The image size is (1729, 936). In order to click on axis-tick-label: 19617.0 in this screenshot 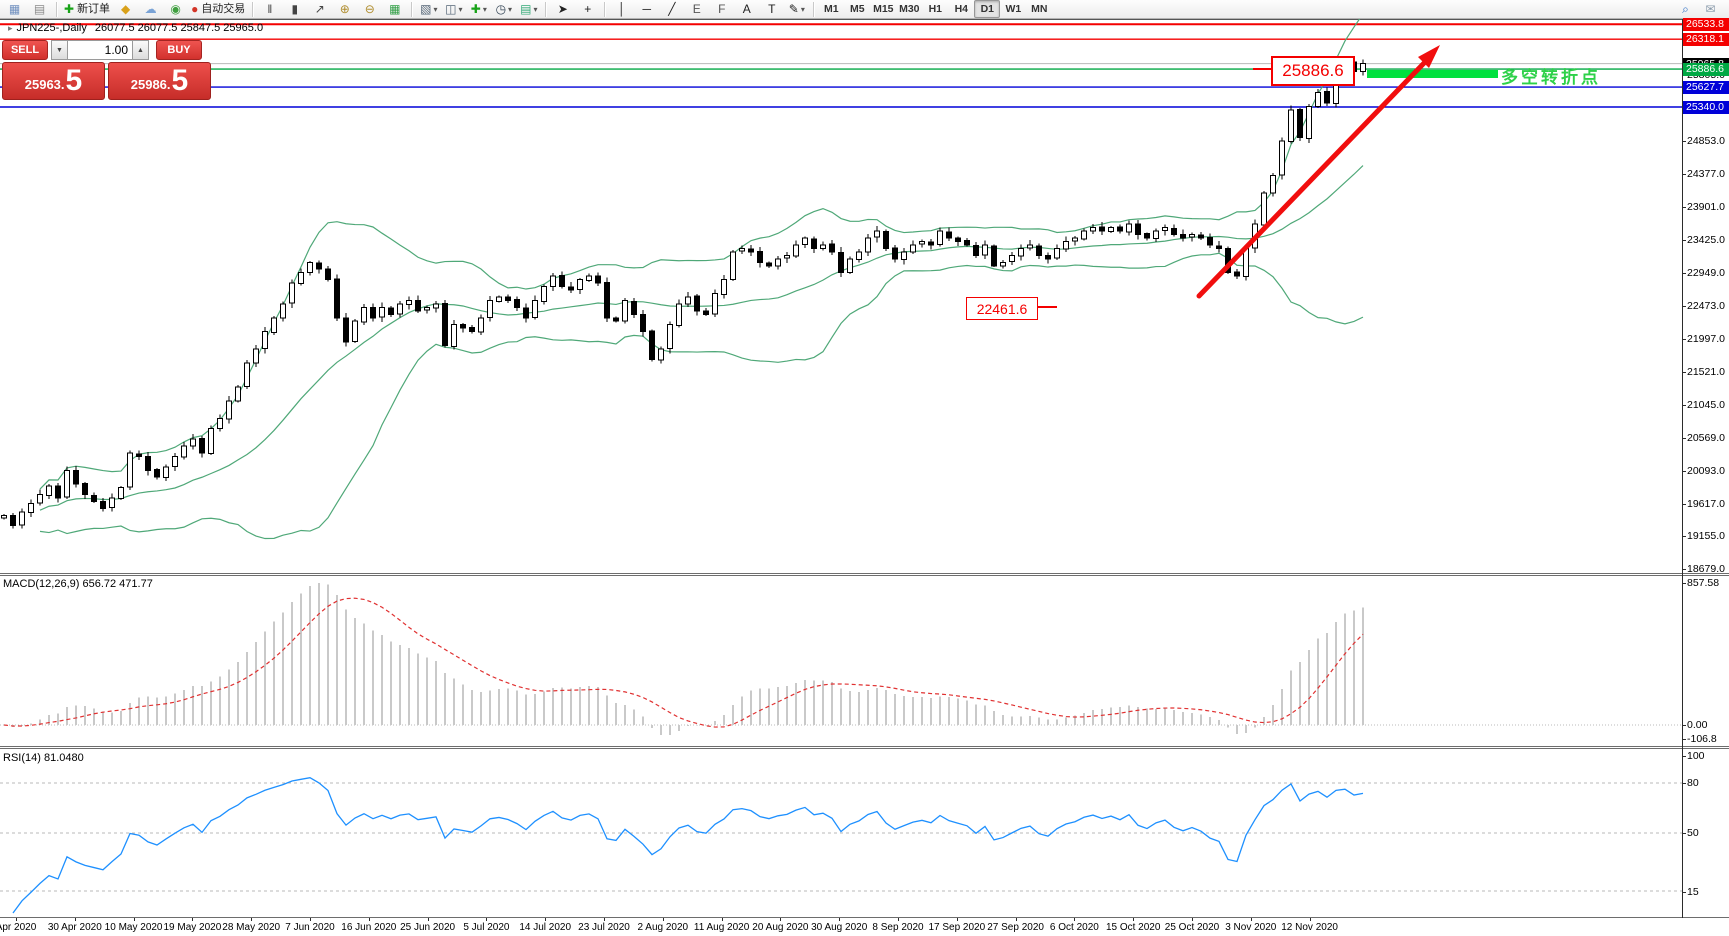, I will do `click(1703, 504)`.